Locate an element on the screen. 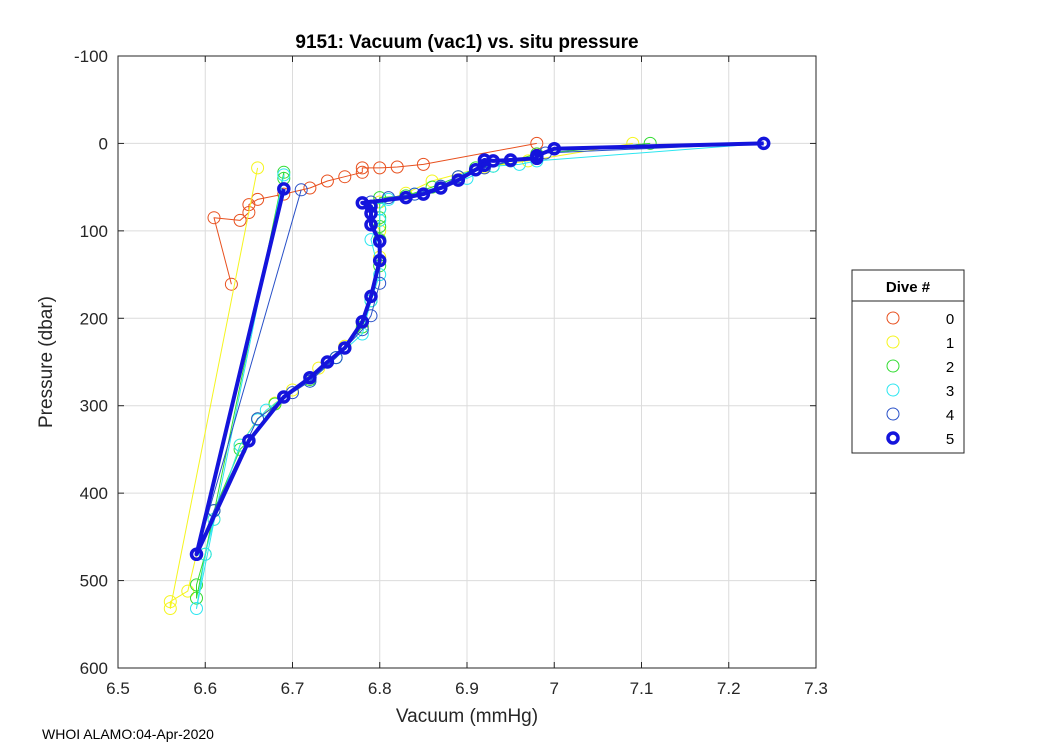  y-axis-label: Pressure (dbar) is located at coordinates (46, 362).